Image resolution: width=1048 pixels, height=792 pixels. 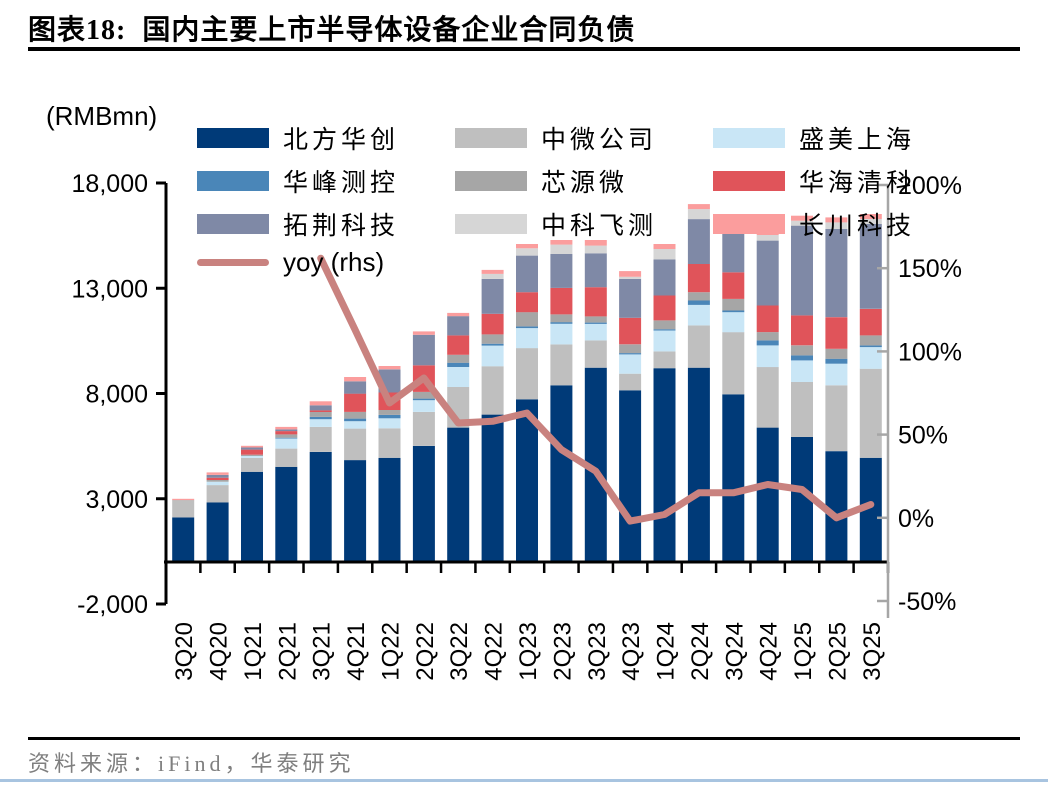 I want to click on legend-label: 拓荆科技, so click(x=341, y=226).